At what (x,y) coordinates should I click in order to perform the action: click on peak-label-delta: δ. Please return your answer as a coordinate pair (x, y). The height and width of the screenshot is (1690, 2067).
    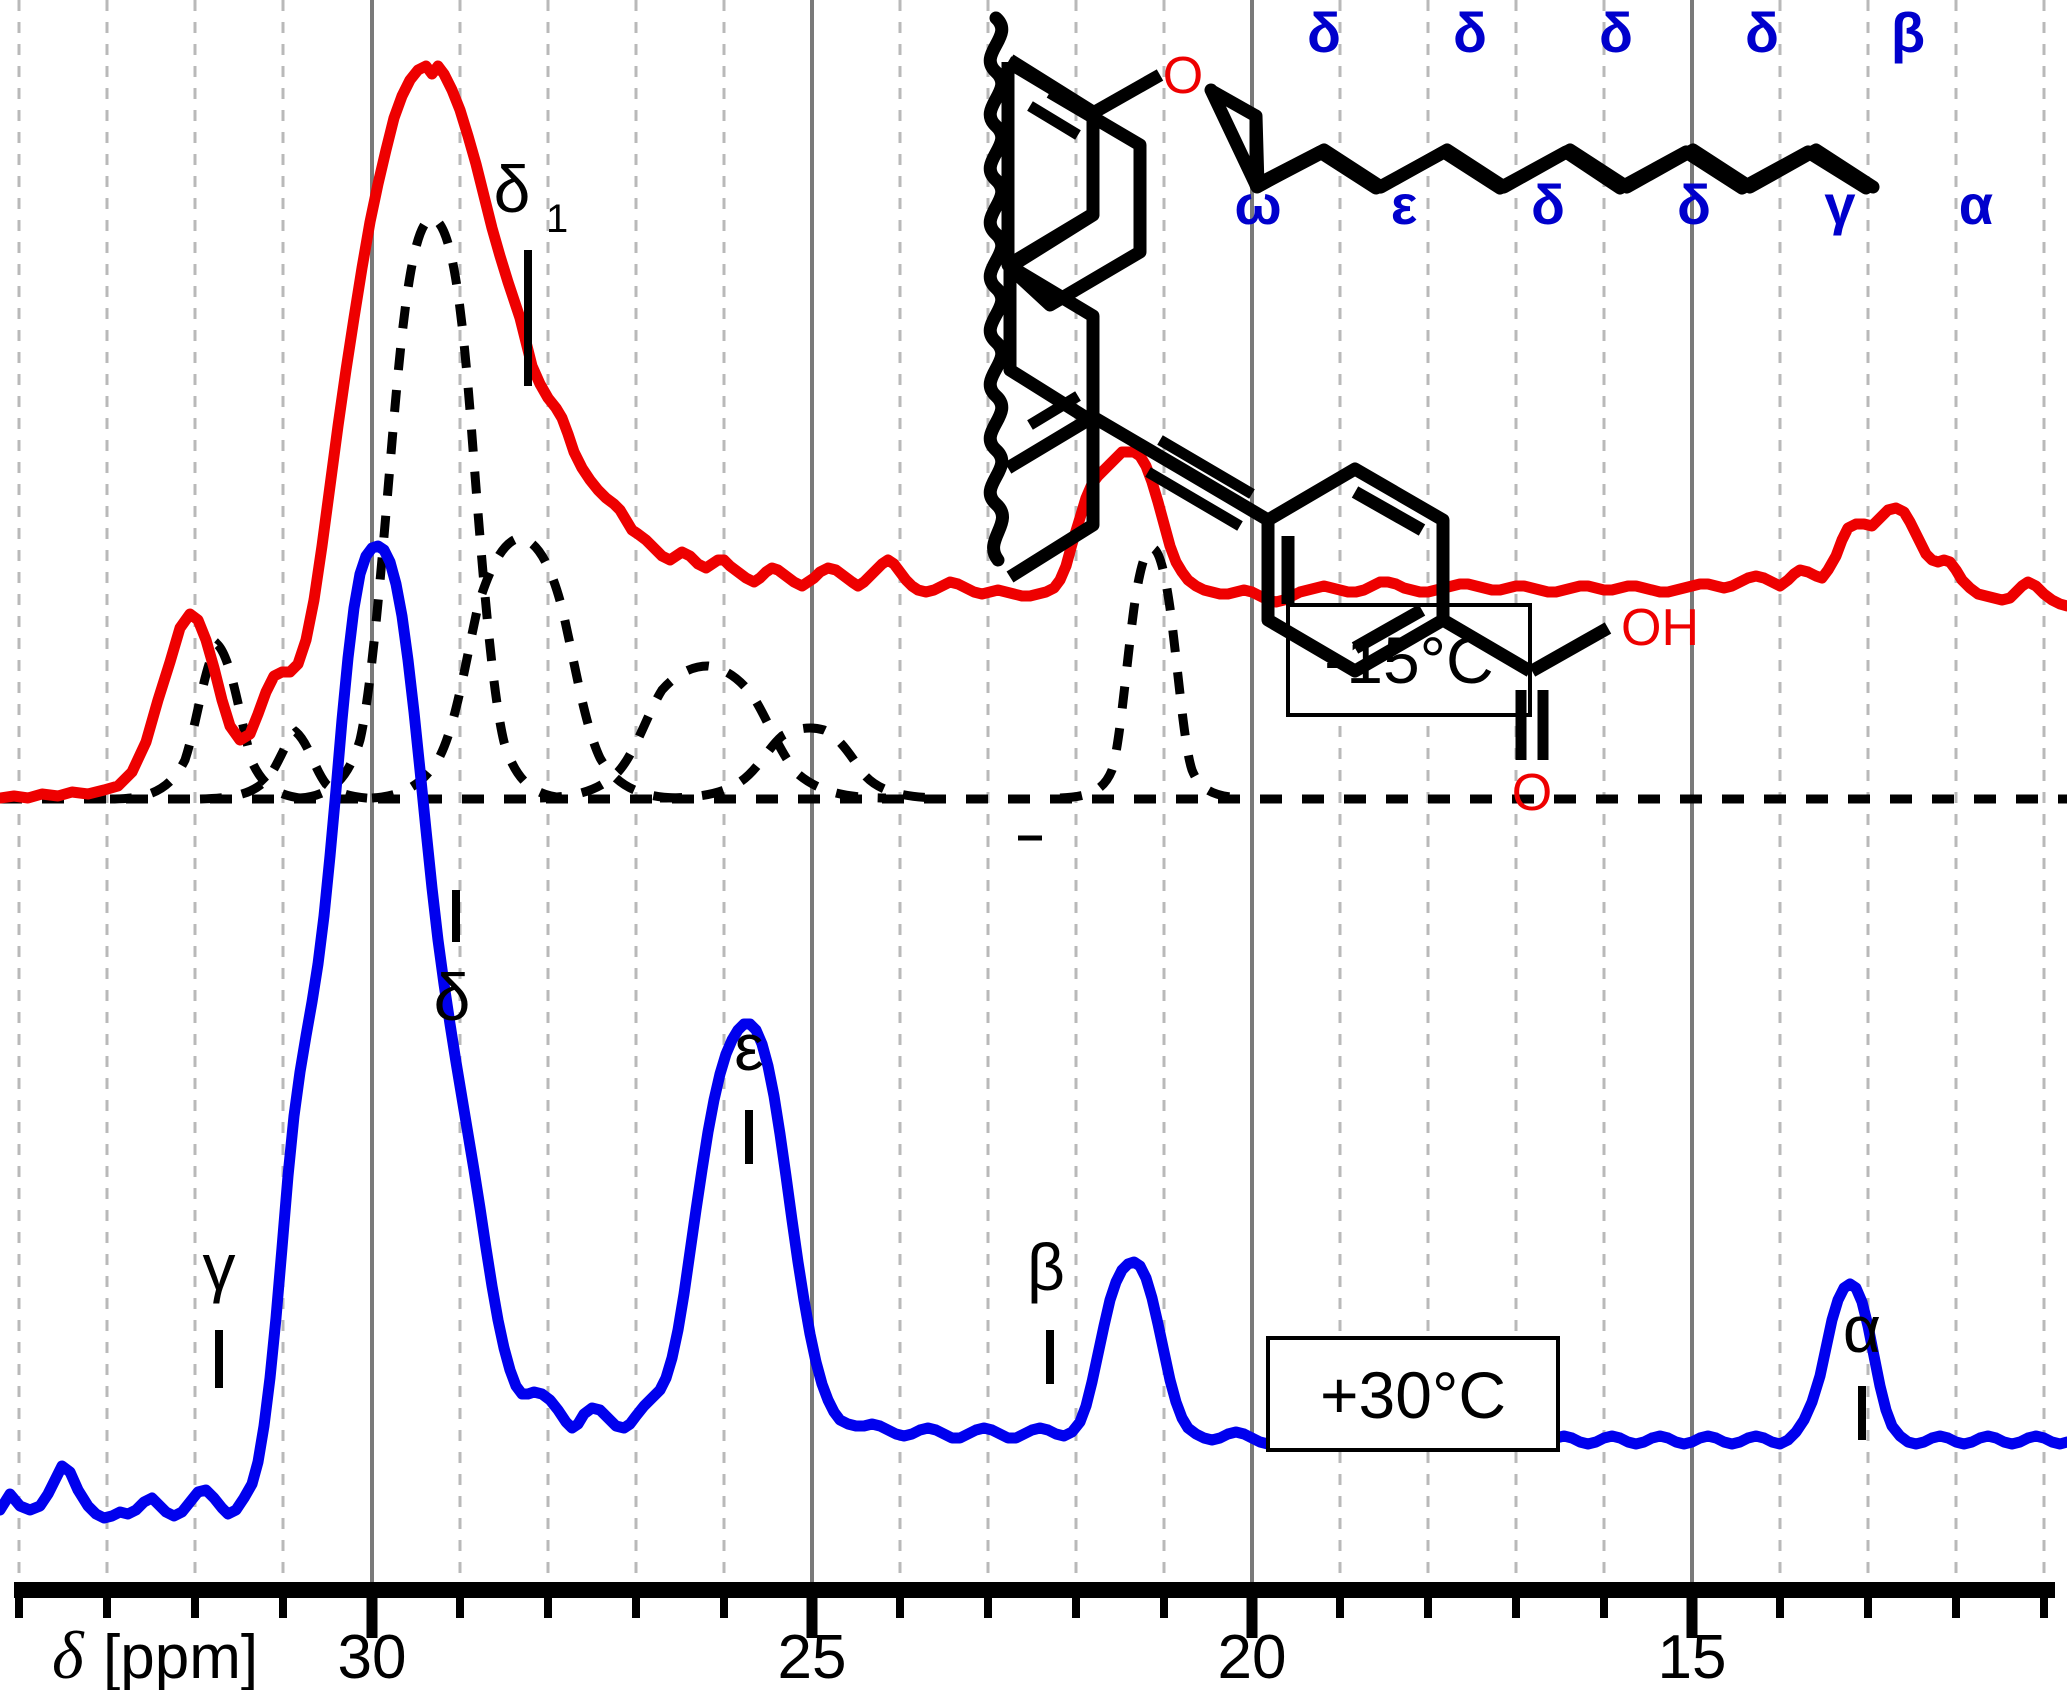
    Looking at the image, I should click on (452, 997).